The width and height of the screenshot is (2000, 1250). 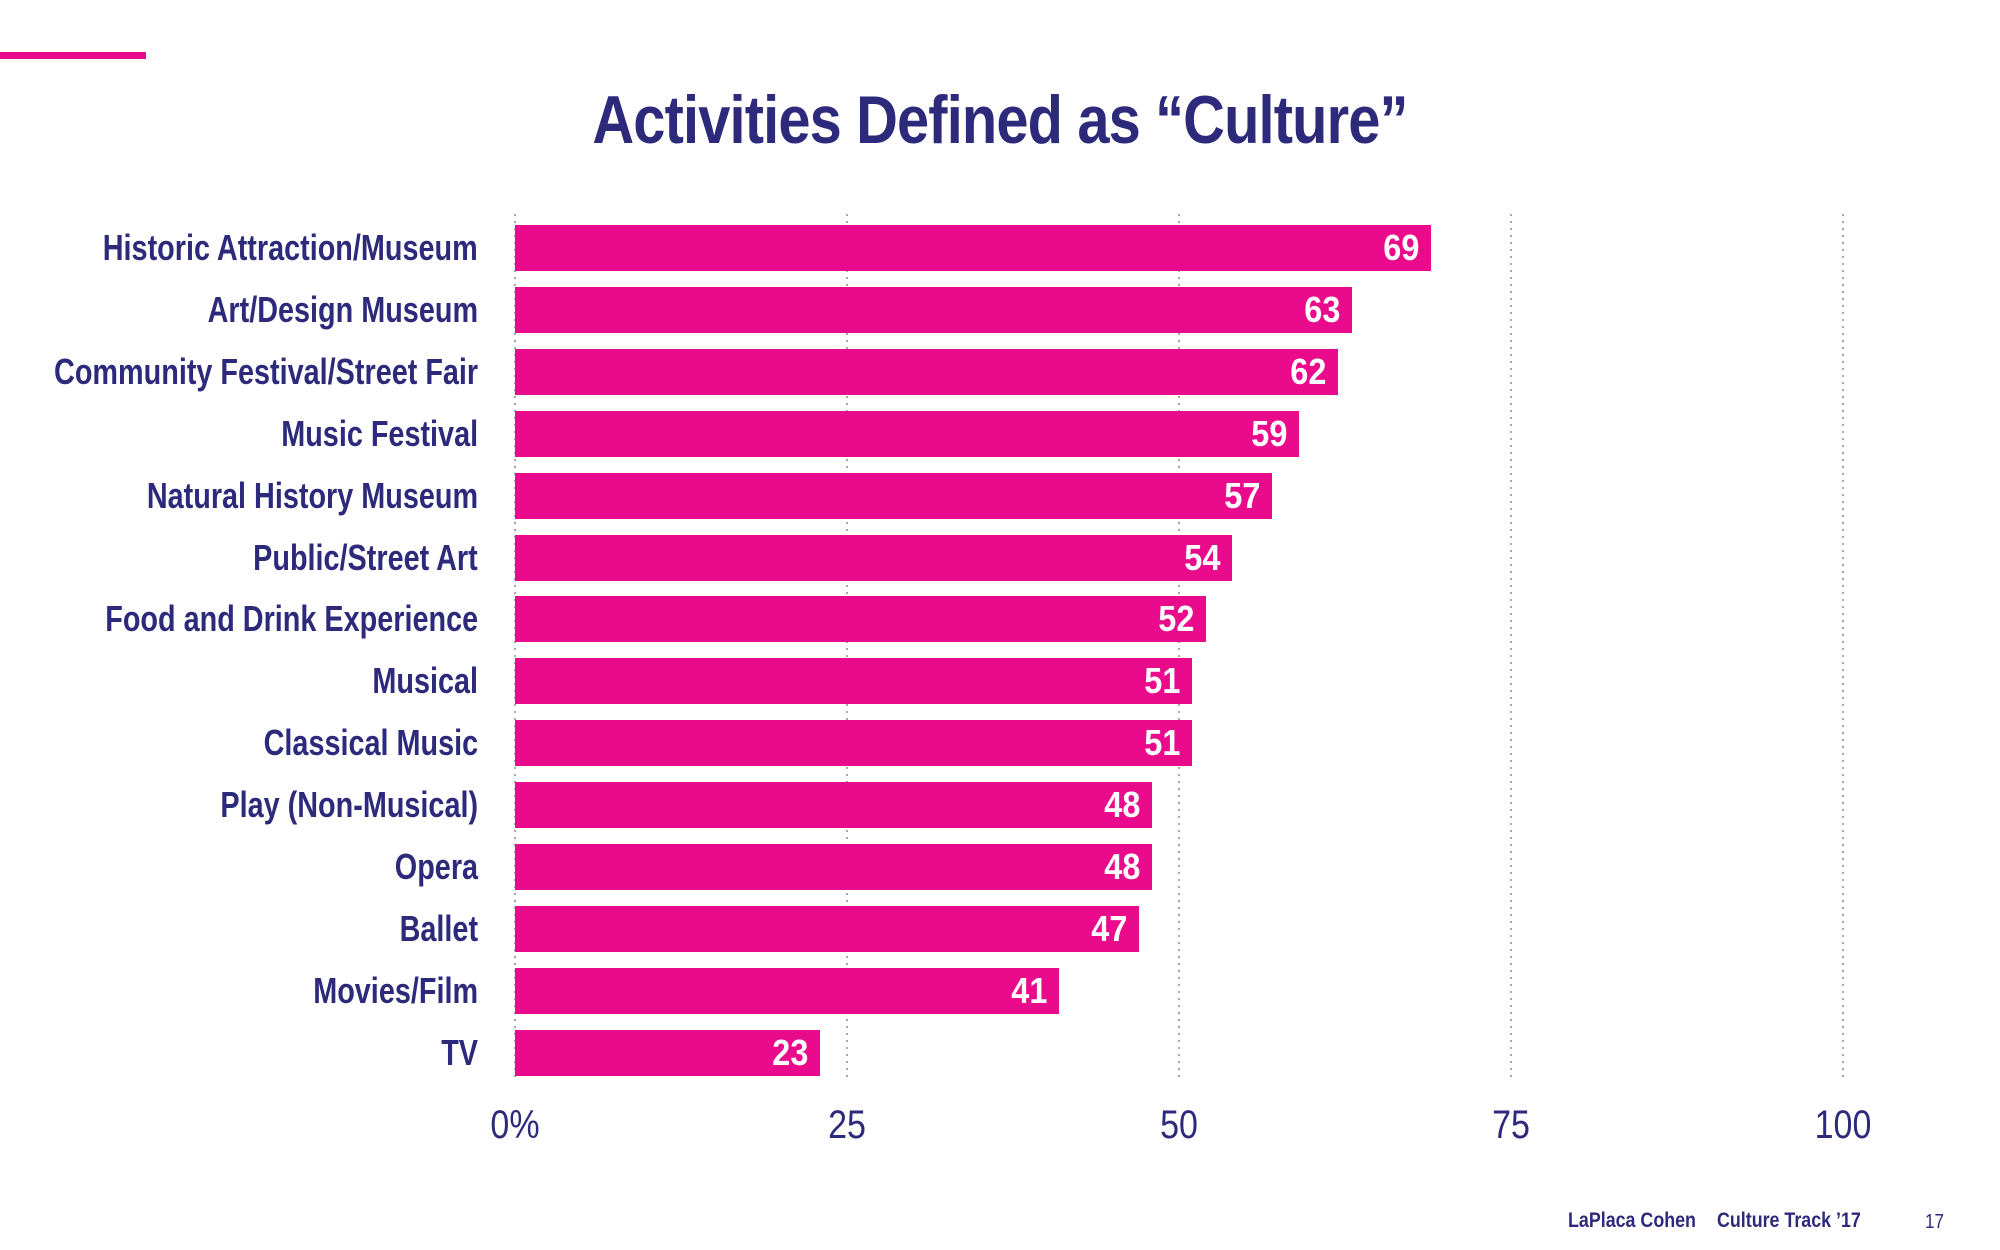 I want to click on category-label-play-non-musical: Play (Non-Musical), so click(x=349, y=805).